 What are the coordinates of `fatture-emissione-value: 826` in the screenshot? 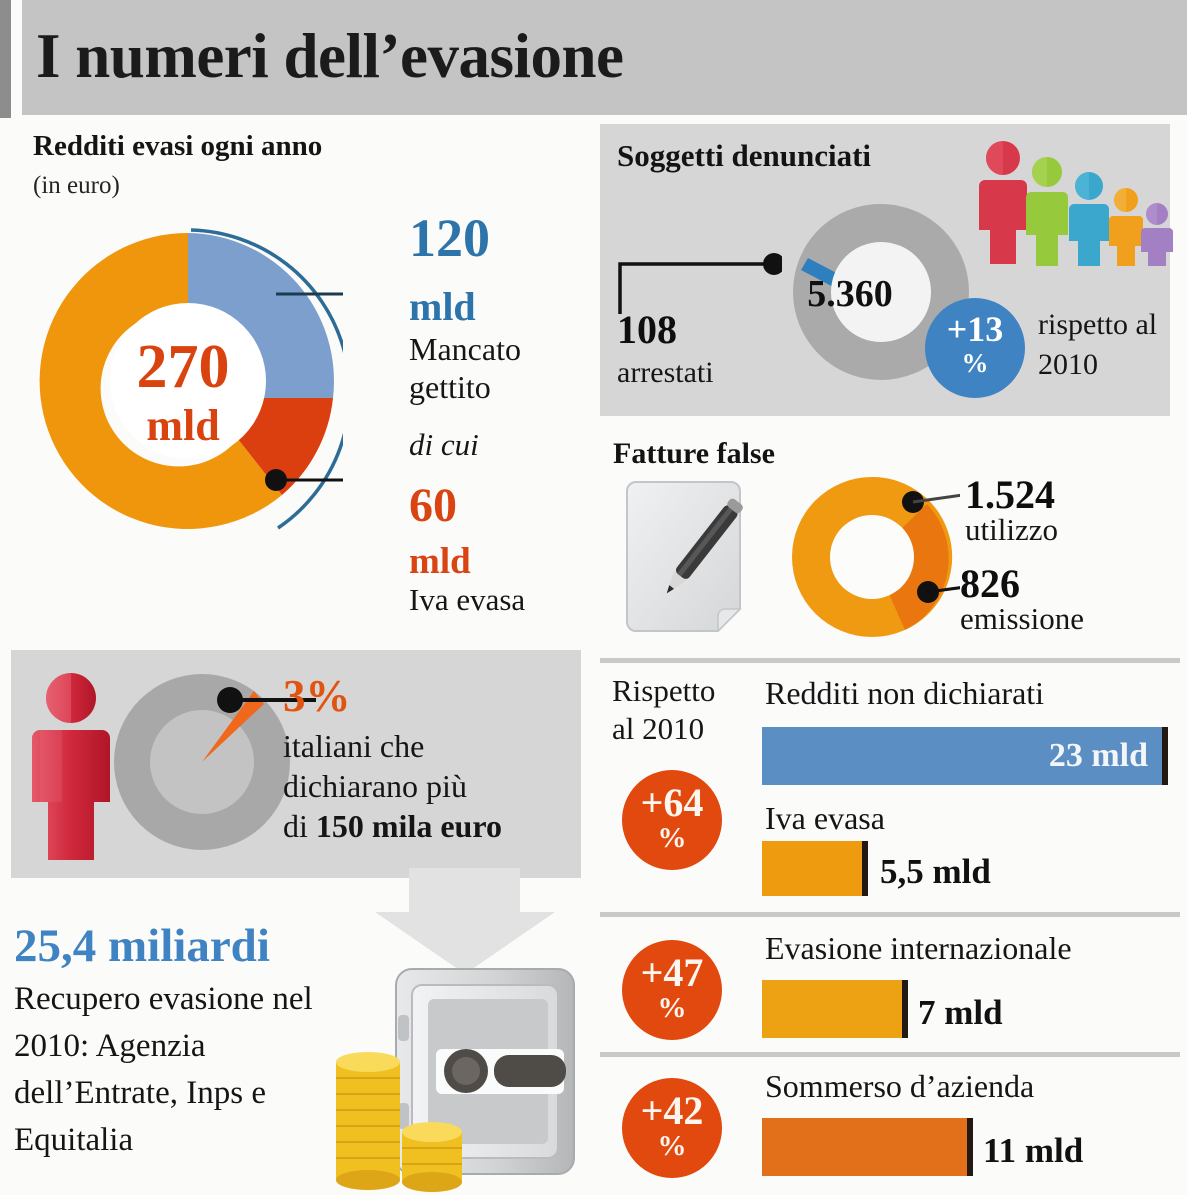 It's located at (990, 583).